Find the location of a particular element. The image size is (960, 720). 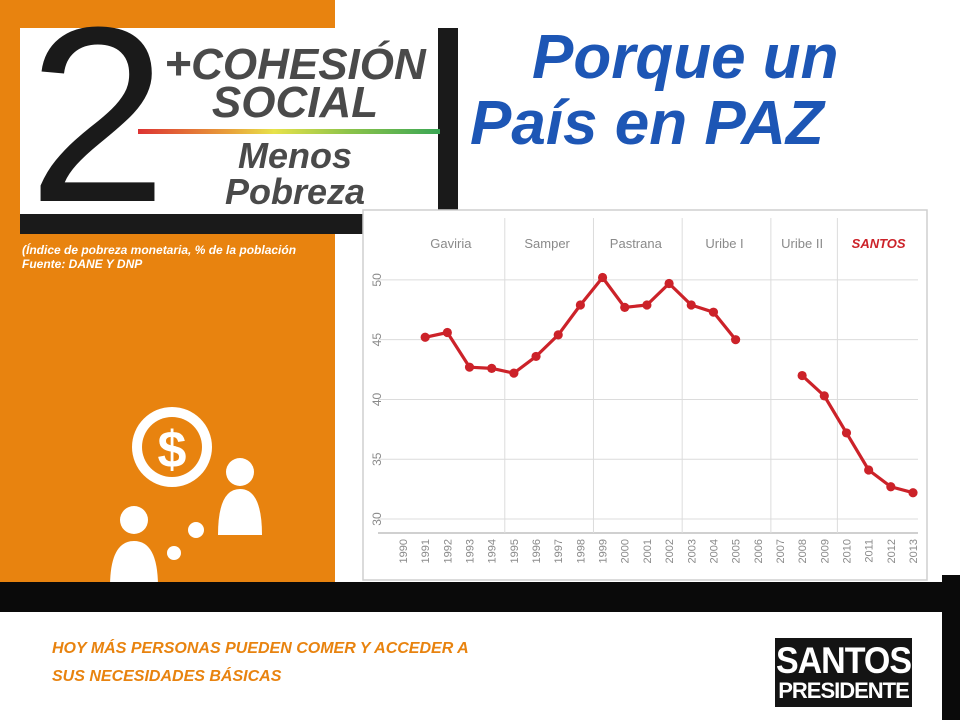

source-note-line2: Fuente: DANE Y DNP is located at coordinates (82, 264).